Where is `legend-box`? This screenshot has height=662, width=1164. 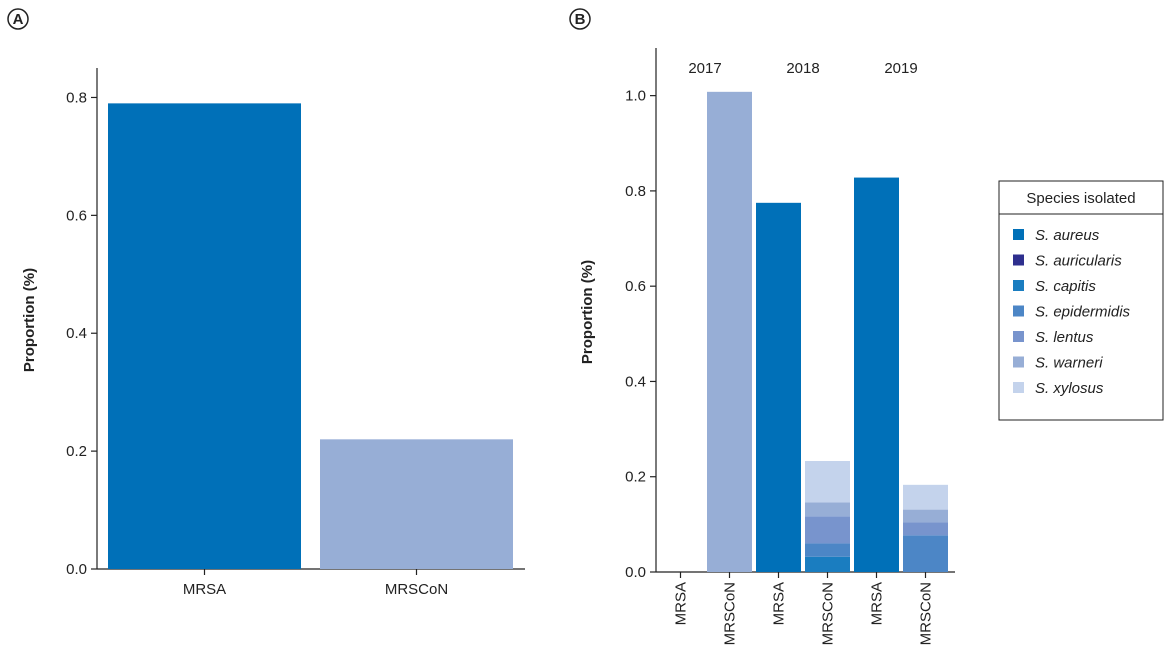 legend-box is located at coordinates (1081, 300).